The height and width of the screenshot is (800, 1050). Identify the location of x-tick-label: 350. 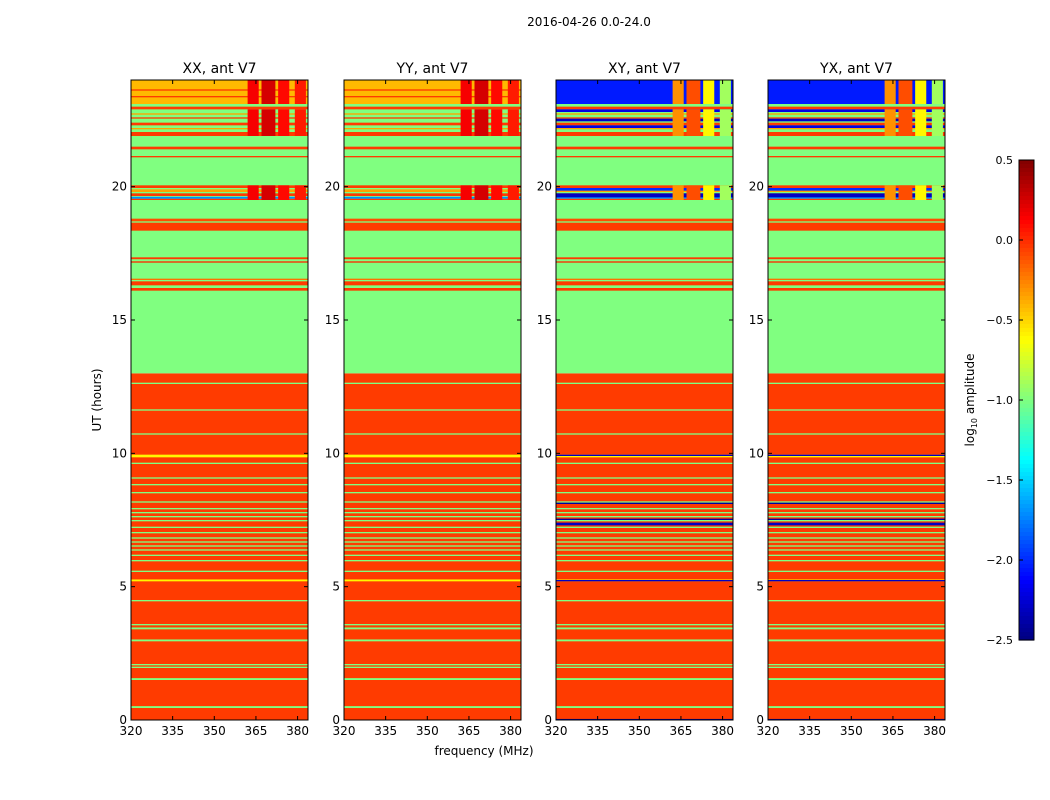
(427, 731).